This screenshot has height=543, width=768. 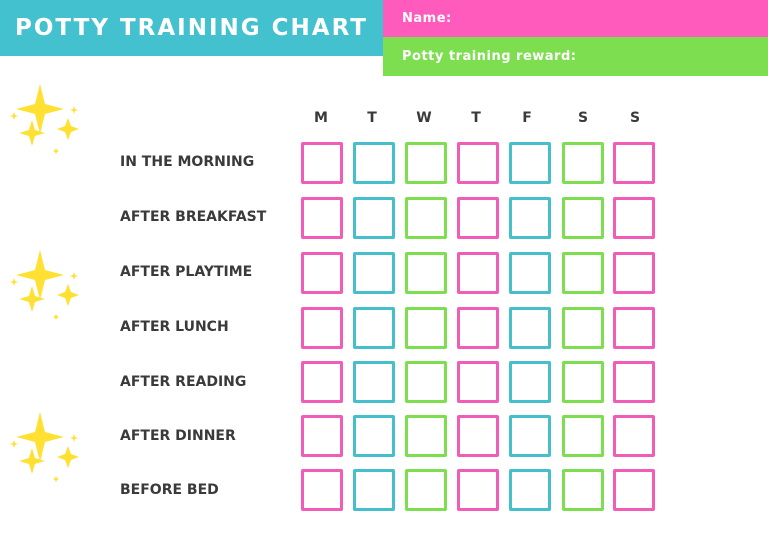 I want to click on row-label-morning: IN THE MORNING, so click(x=187, y=162).